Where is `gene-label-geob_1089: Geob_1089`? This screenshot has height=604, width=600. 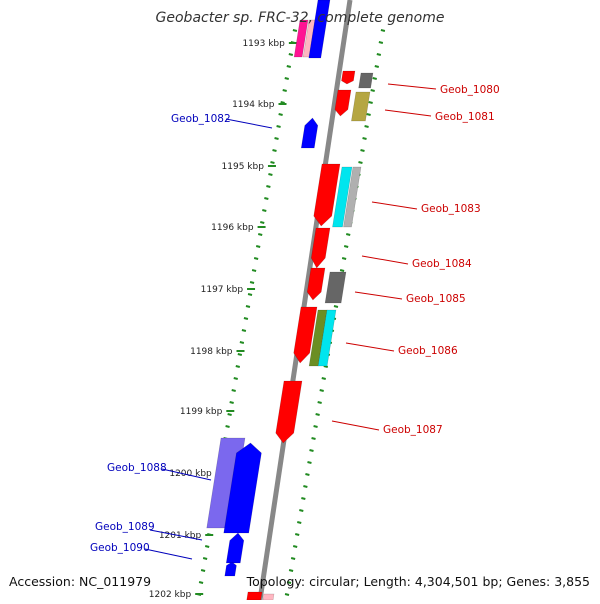 gene-label-geob_1089: Geob_1089 is located at coordinates (125, 527).